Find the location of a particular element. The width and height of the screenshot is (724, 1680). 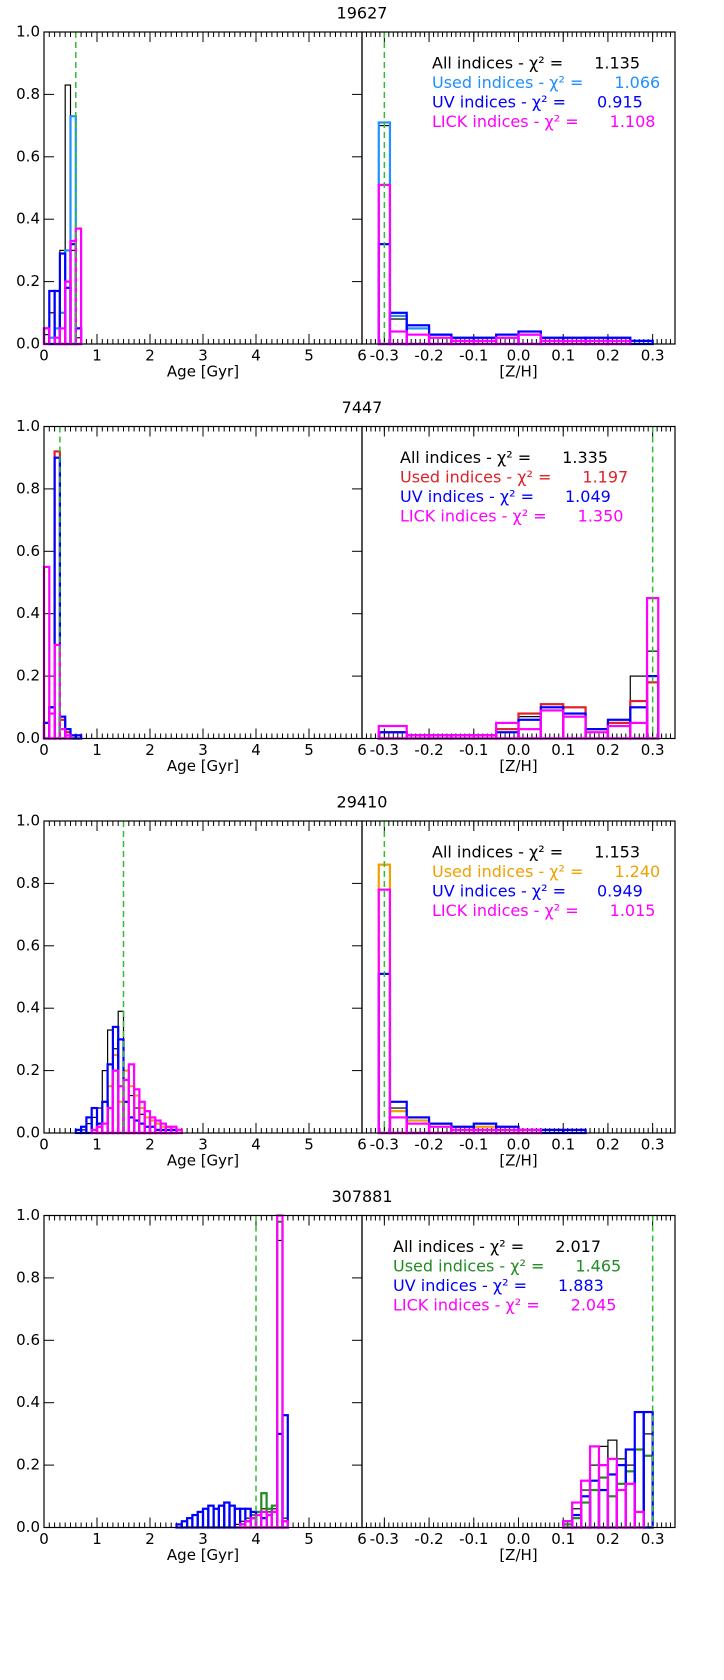

legend-chi2: 1.240 is located at coordinates (637, 871).